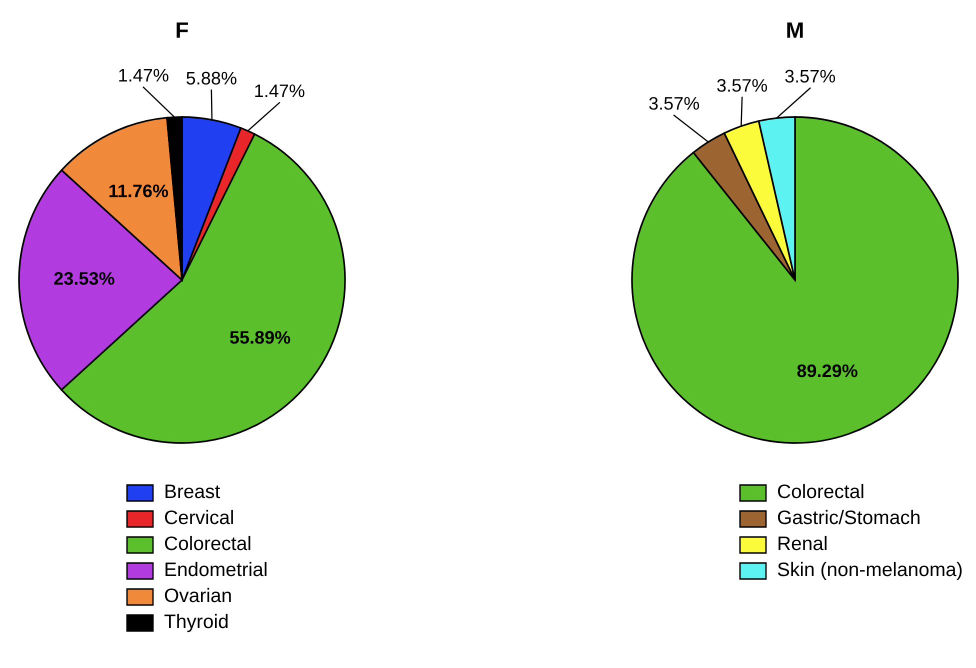 This screenshot has height=668, width=976. I want to click on data-label: 23.53%, so click(84, 278).